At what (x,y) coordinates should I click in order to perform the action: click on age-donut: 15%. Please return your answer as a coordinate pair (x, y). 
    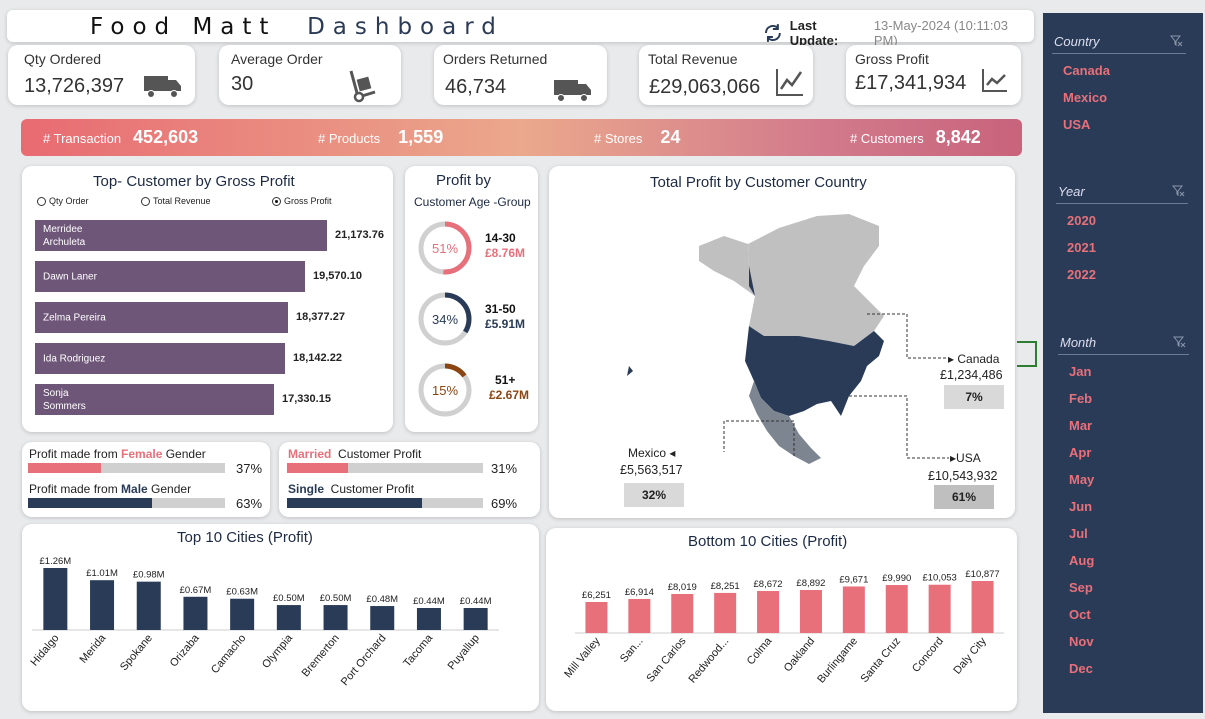
    Looking at the image, I should click on (445, 390).